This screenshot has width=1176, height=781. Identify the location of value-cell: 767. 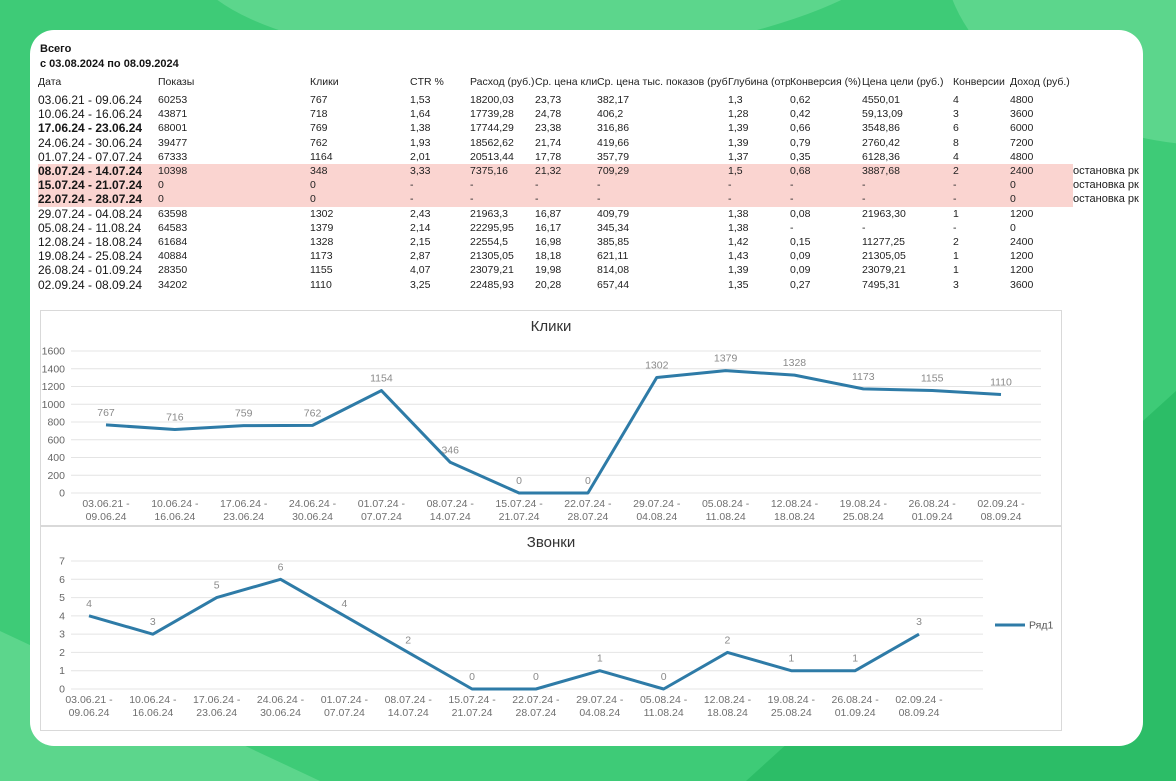
(319, 100).